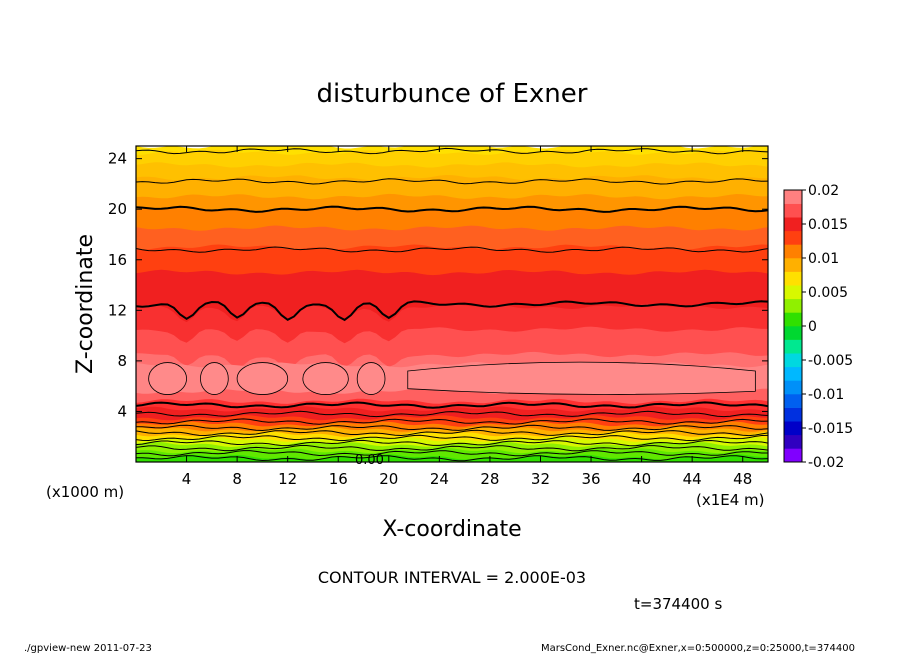 This screenshot has width=904, height=654. What do you see at coordinates (812, 327) in the screenshot?
I see `colorbar-label: 0` at bounding box center [812, 327].